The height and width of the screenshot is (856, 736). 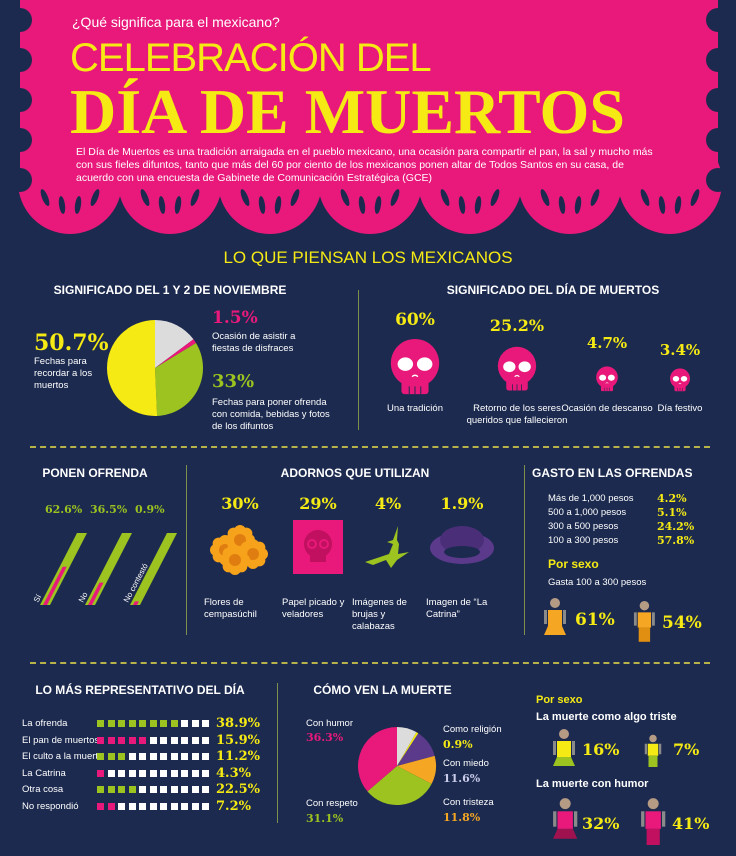 I want to click on ofrenda-bars: Sí No No contestó, so click(x=104, y=569).